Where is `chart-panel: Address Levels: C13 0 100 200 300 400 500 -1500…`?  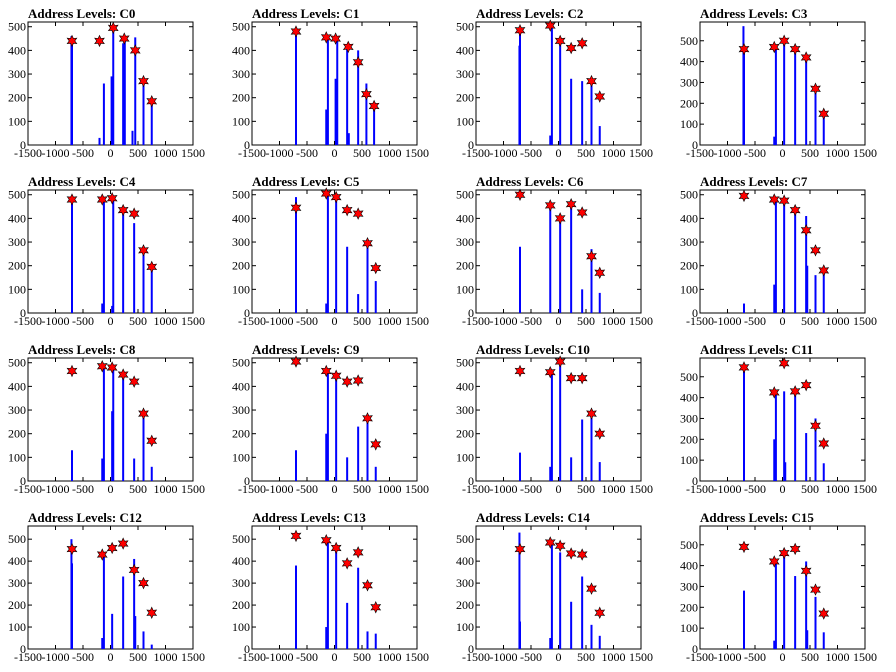
chart-panel: Address Levels: C13 0 100 200 300 400 500 -1500… is located at coordinates (330, 587).